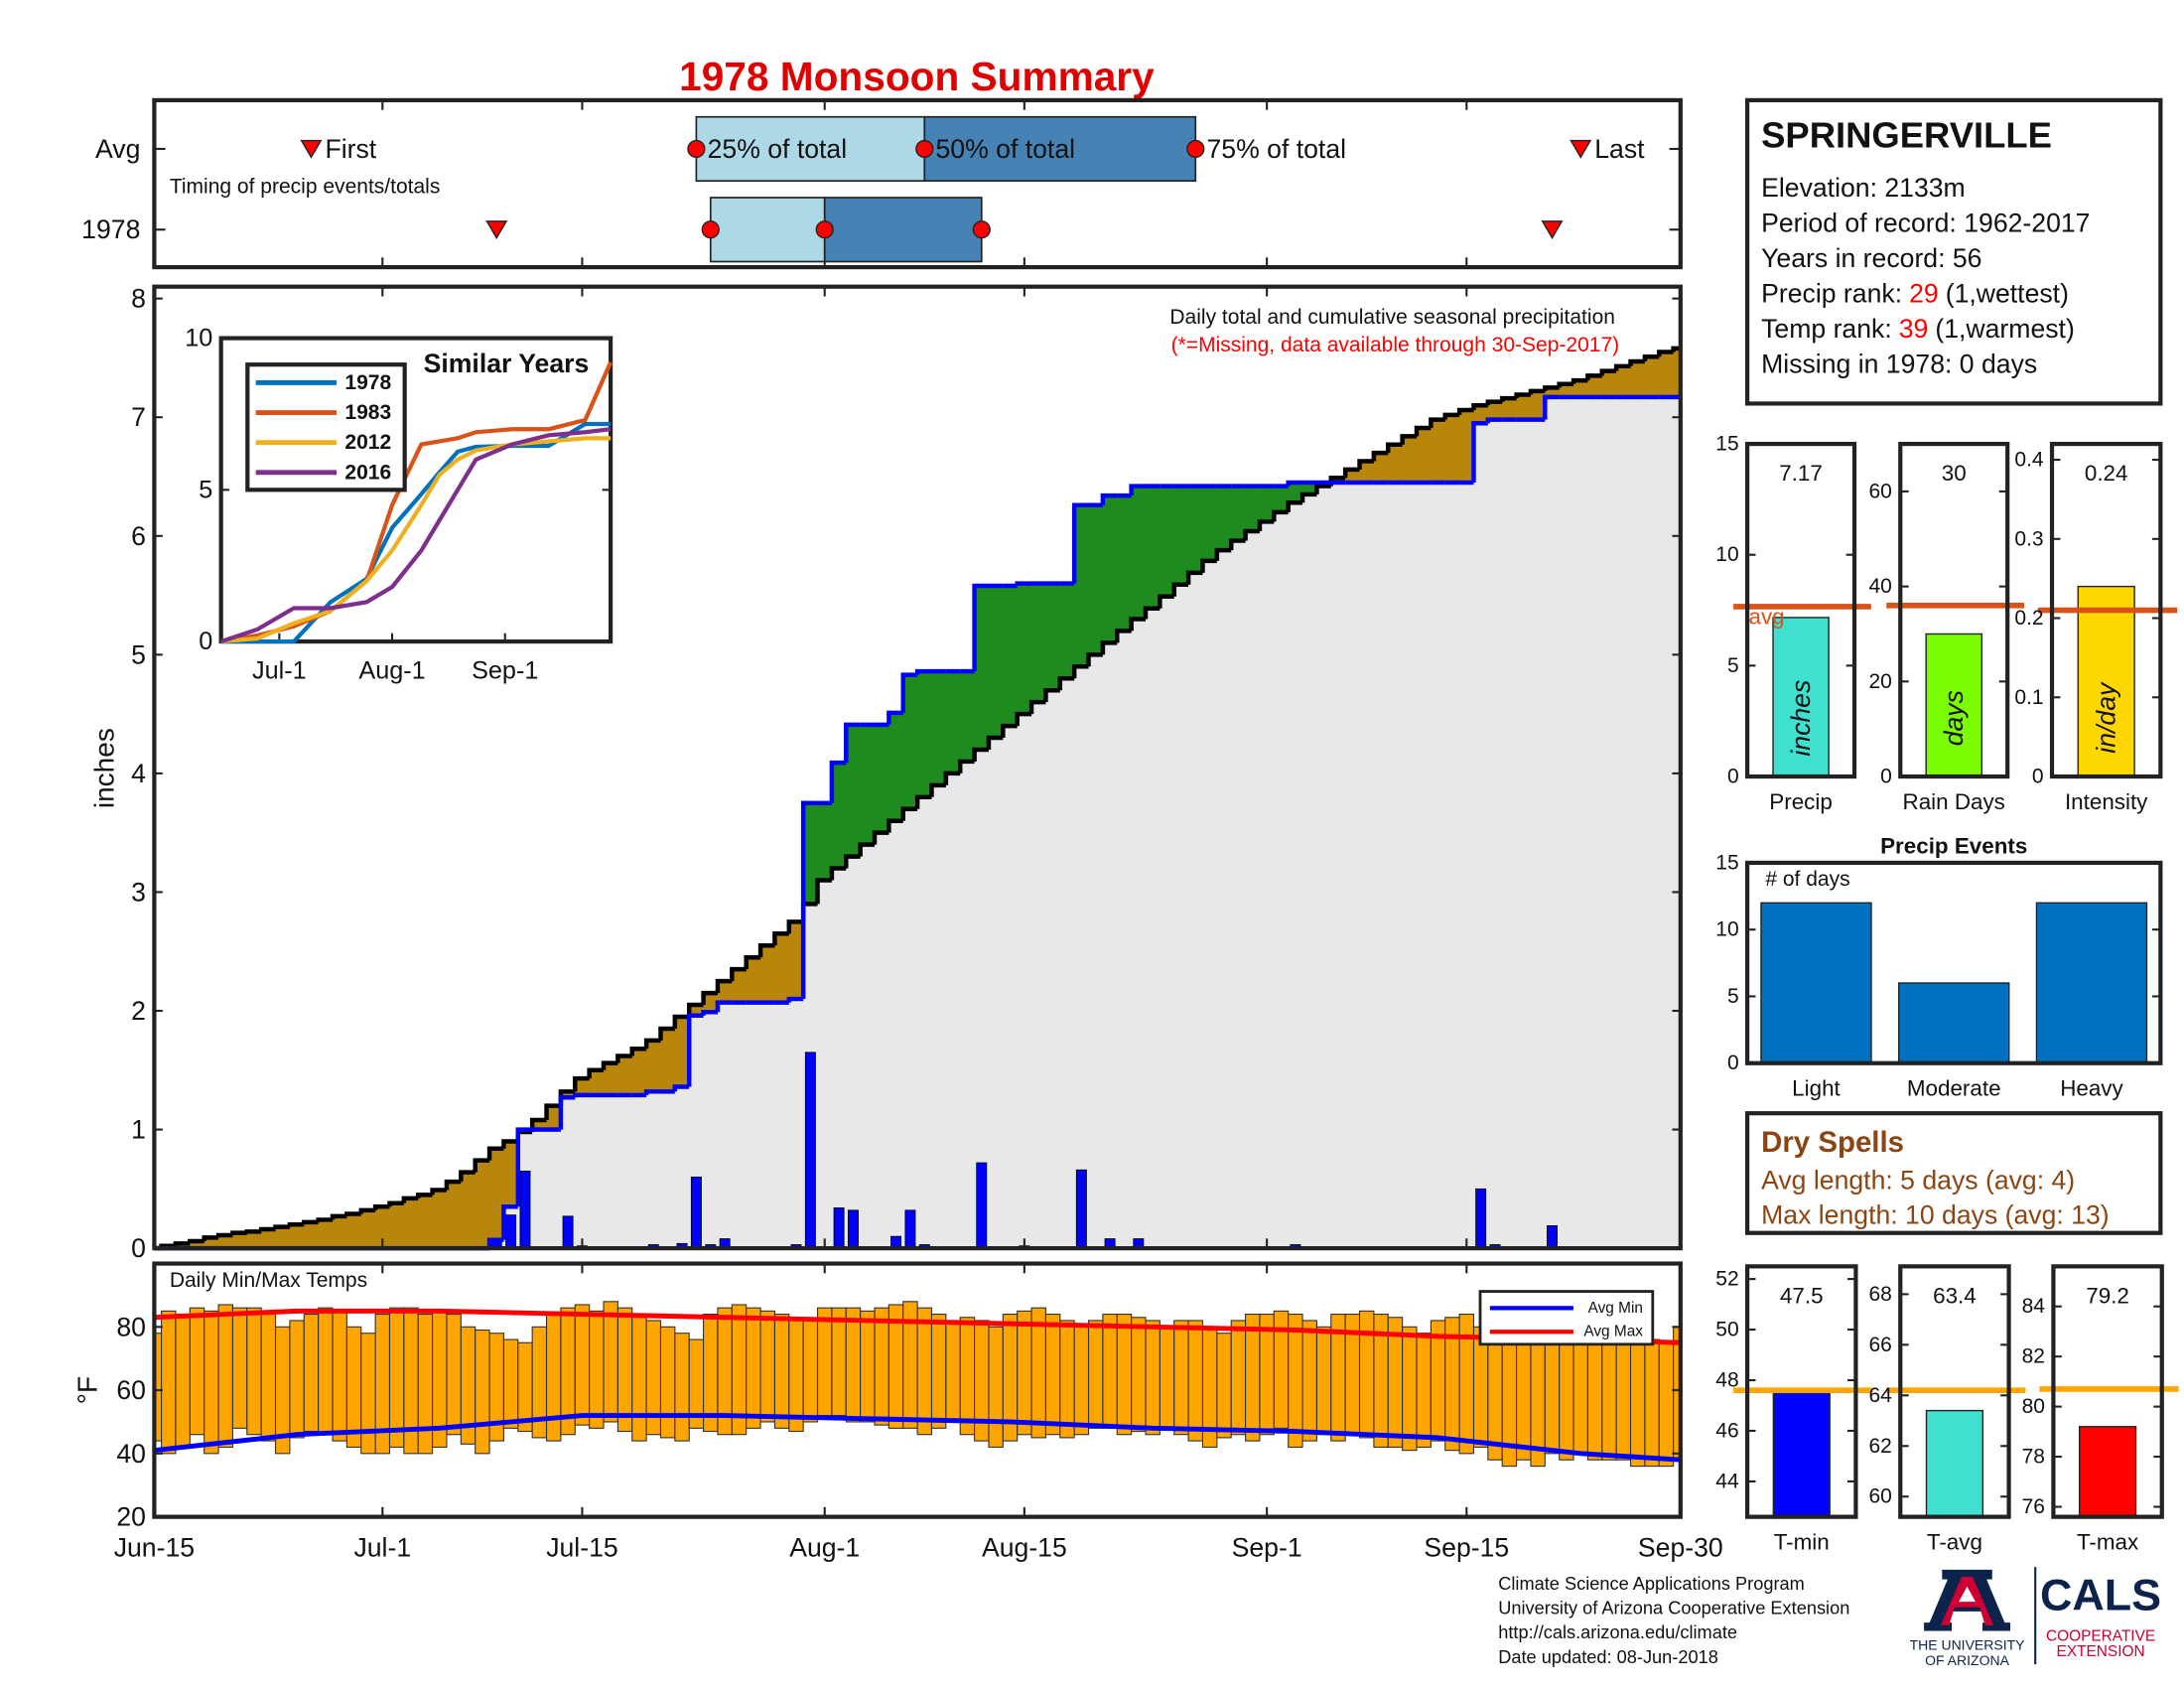  What do you see at coordinates (2091, 983) in the screenshot?
I see `bar` at bounding box center [2091, 983].